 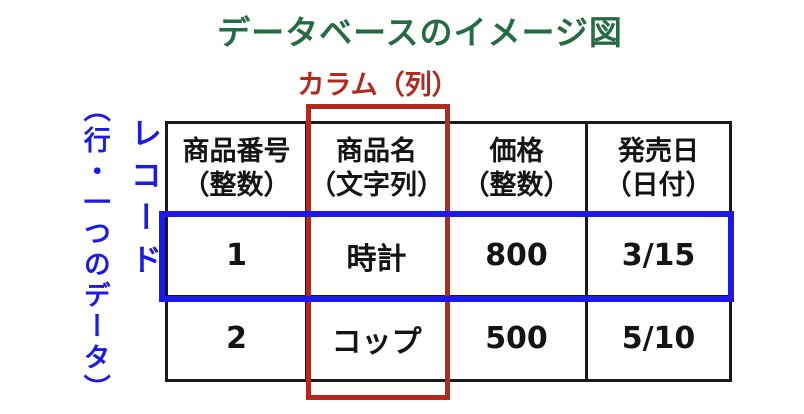 I want to click on table-cell-row2-product-name: コップ, so click(x=376, y=338).